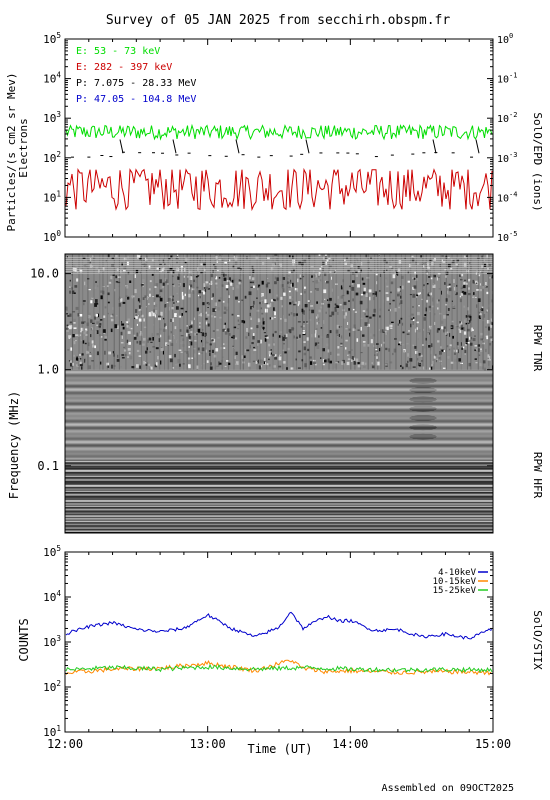  What do you see at coordinates (136, 83) in the screenshot?
I see `legend-p1: P: 7.075 - 28.33 MeV` at bounding box center [136, 83].